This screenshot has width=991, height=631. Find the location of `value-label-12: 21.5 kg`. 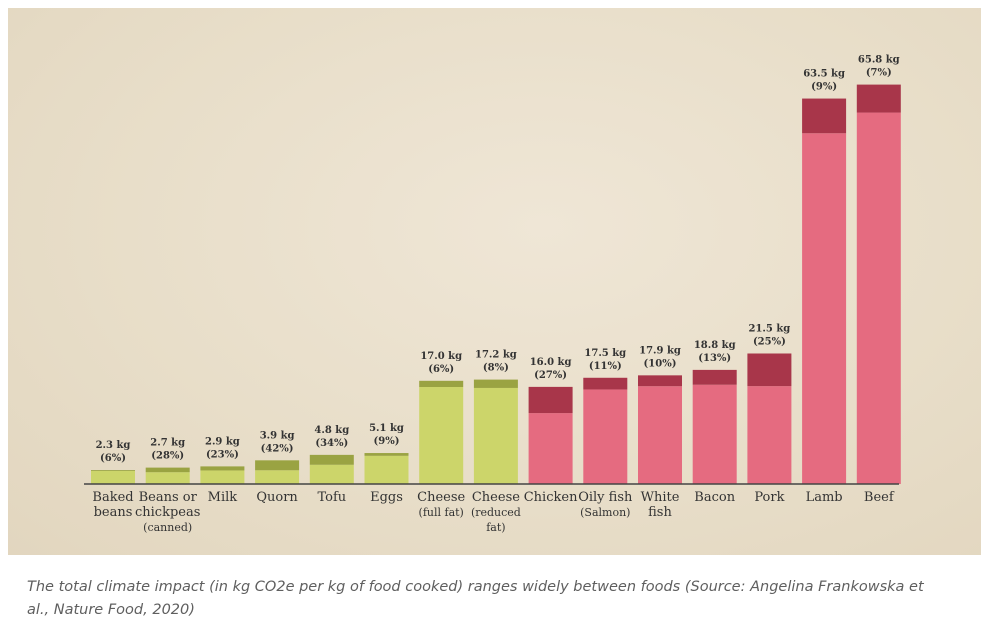

value-label-12: 21.5 kg is located at coordinates (770, 328).